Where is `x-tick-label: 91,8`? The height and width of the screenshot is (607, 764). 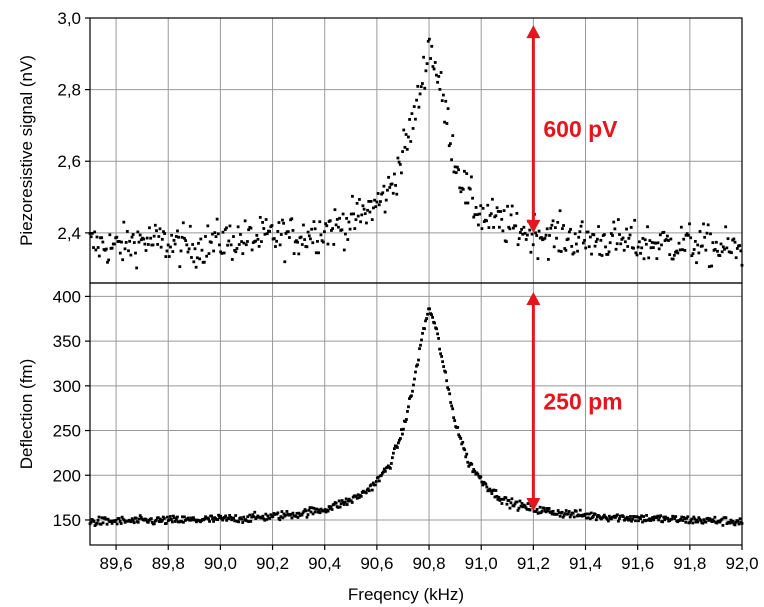
x-tick-label: 91,8 is located at coordinates (689, 563).